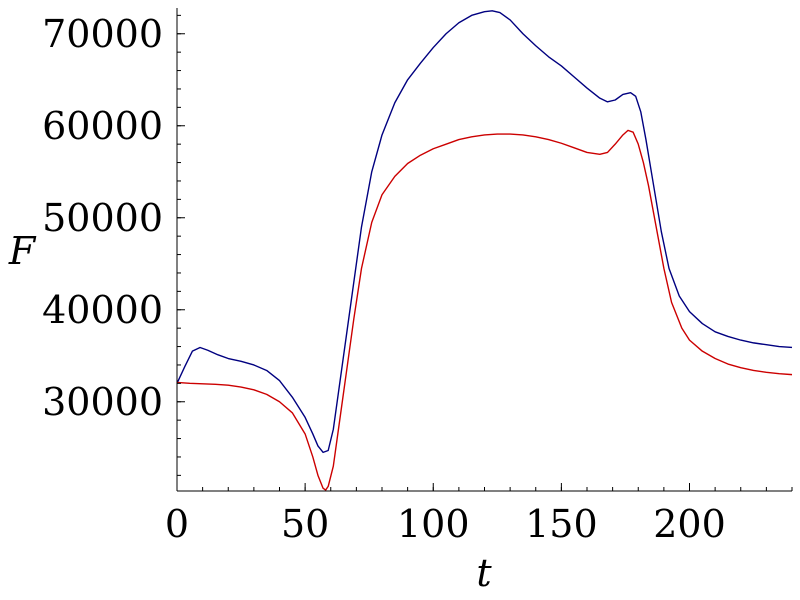  I want to click on x-axis: 0 50 100 150 200, so click(479, 514).